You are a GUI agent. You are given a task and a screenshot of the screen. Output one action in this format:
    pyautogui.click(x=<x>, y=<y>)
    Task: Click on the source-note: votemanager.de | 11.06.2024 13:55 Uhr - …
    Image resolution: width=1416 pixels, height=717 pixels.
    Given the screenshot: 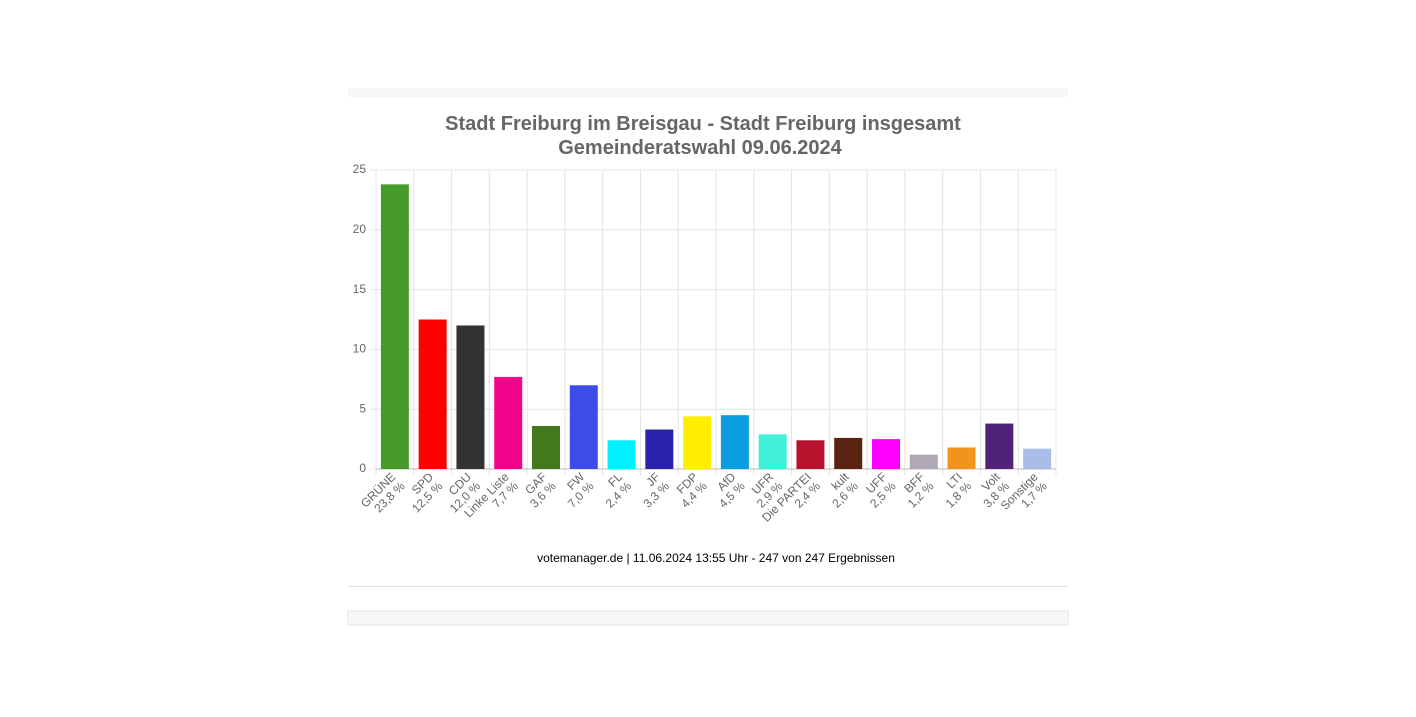 What is the action you would take?
    pyautogui.click(x=716, y=558)
    